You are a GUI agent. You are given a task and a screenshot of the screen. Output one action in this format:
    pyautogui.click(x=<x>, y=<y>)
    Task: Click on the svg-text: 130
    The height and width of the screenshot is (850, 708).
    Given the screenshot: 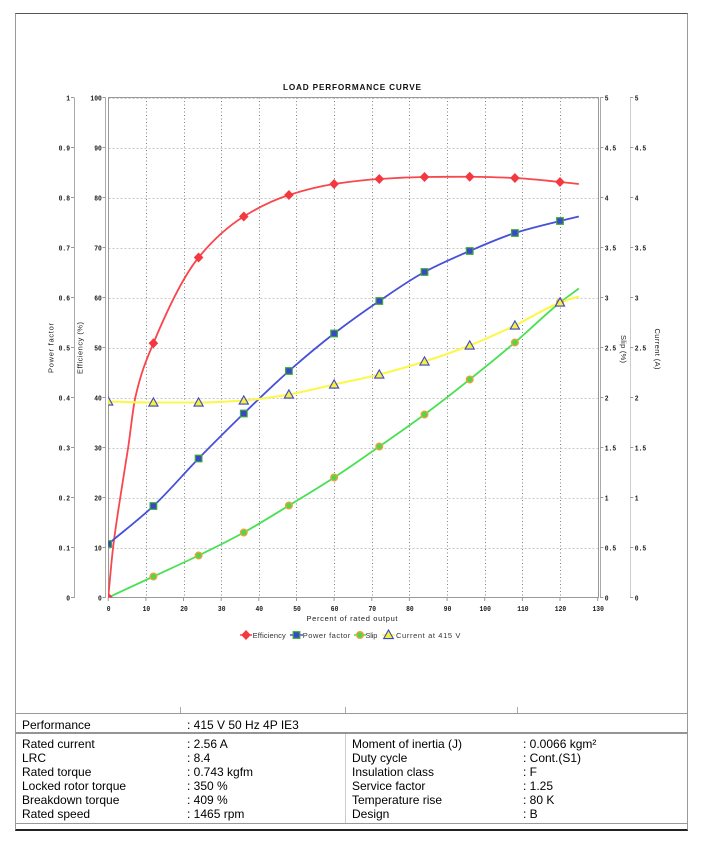 What is the action you would take?
    pyautogui.click(x=599, y=610)
    